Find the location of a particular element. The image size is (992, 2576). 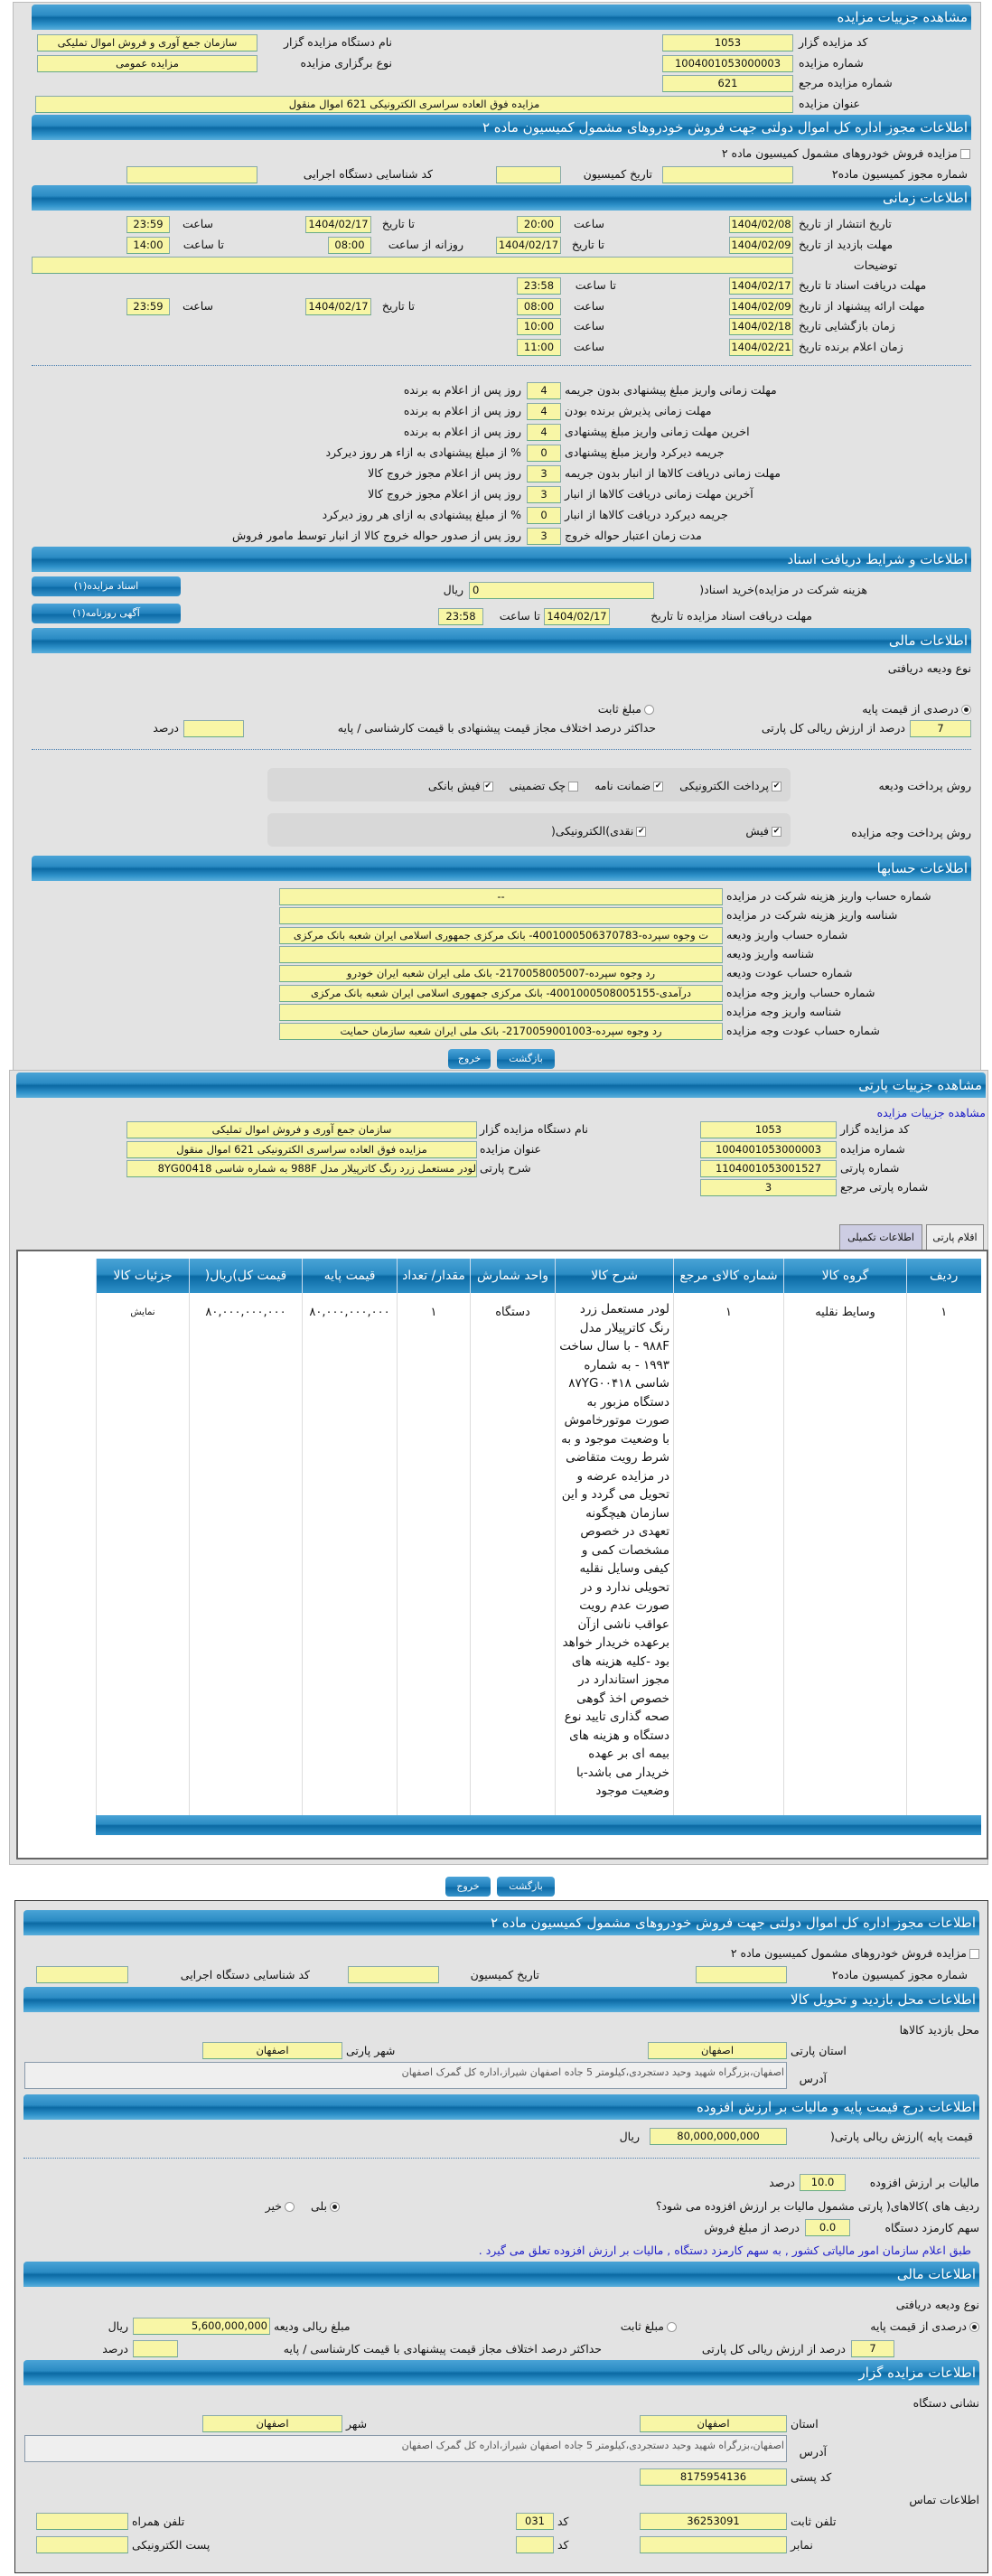

time-header: اطلاعات زمانی is located at coordinates (502, 198).